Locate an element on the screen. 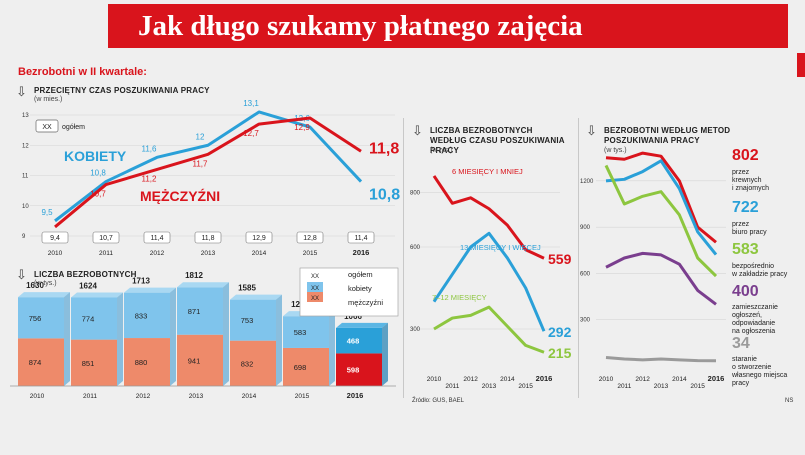 This screenshot has width=805, height=455. y-tick-label: 11 is located at coordinates (25, 177).